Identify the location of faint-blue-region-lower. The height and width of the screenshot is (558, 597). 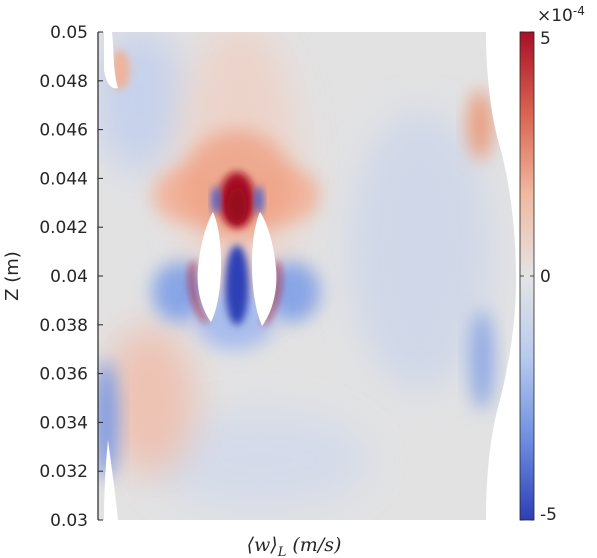
(260, 460).